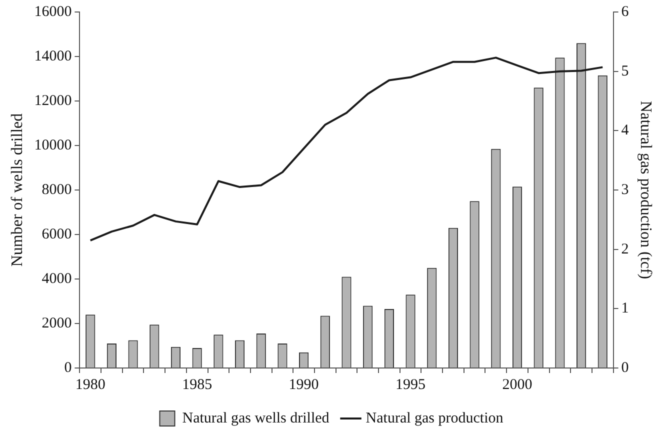 Image resolution: width=663 pixels, height=436 pixels. Describe the element at coordinates (57, 234) in the screenshot. I see `y-tick-label: 6000` at that location.